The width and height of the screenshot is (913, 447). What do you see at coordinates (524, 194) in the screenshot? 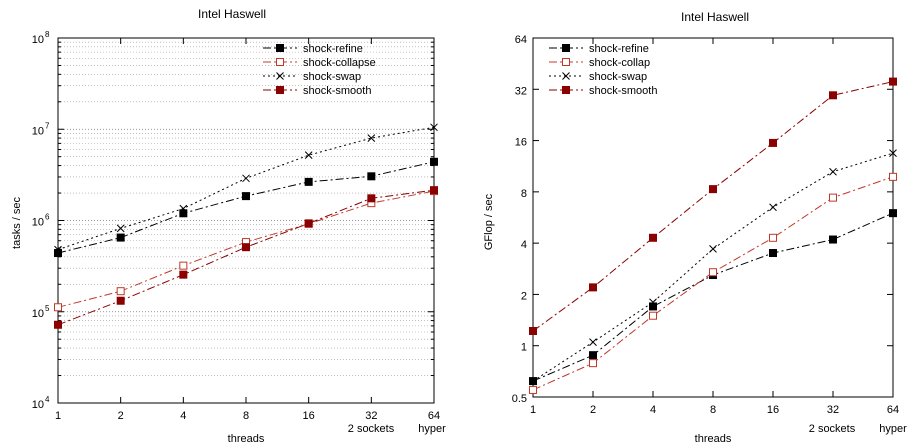
I see `y-tick-label: 8` at bounding box center [524, 194].